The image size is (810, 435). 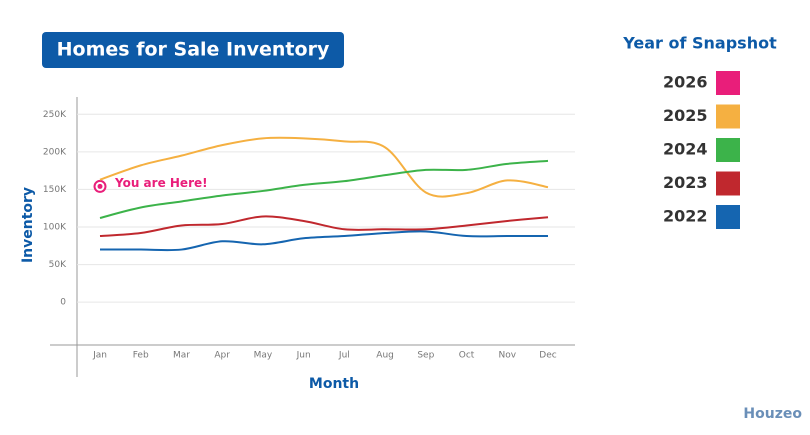 I want to click on x-tick-label: Feb, so click(x=141, y=356).